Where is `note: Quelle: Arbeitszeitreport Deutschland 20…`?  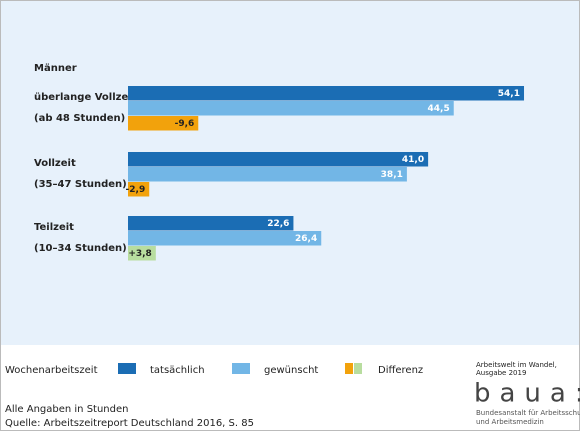 note: Quelle: Arbeitszeitreport Deutschland 20… is located at coordinates (129, 423).